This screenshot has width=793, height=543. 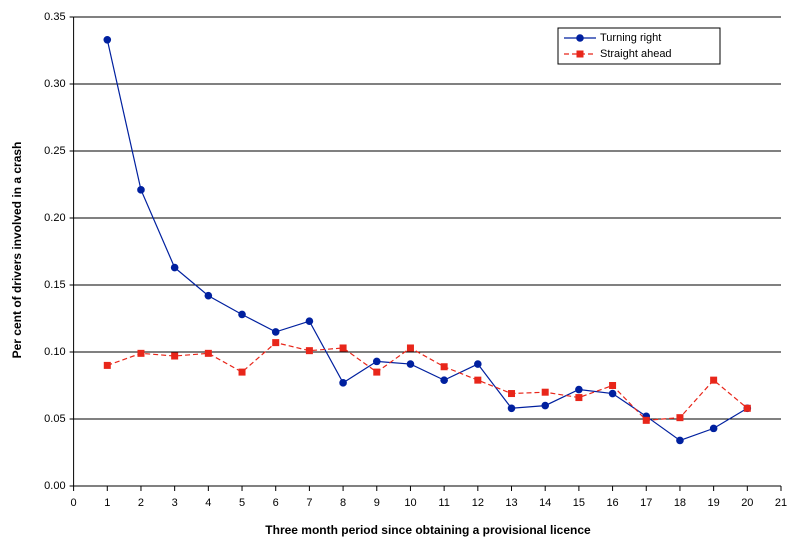 I want to click on x-tick-label: 20, so click(x=747, y=503).